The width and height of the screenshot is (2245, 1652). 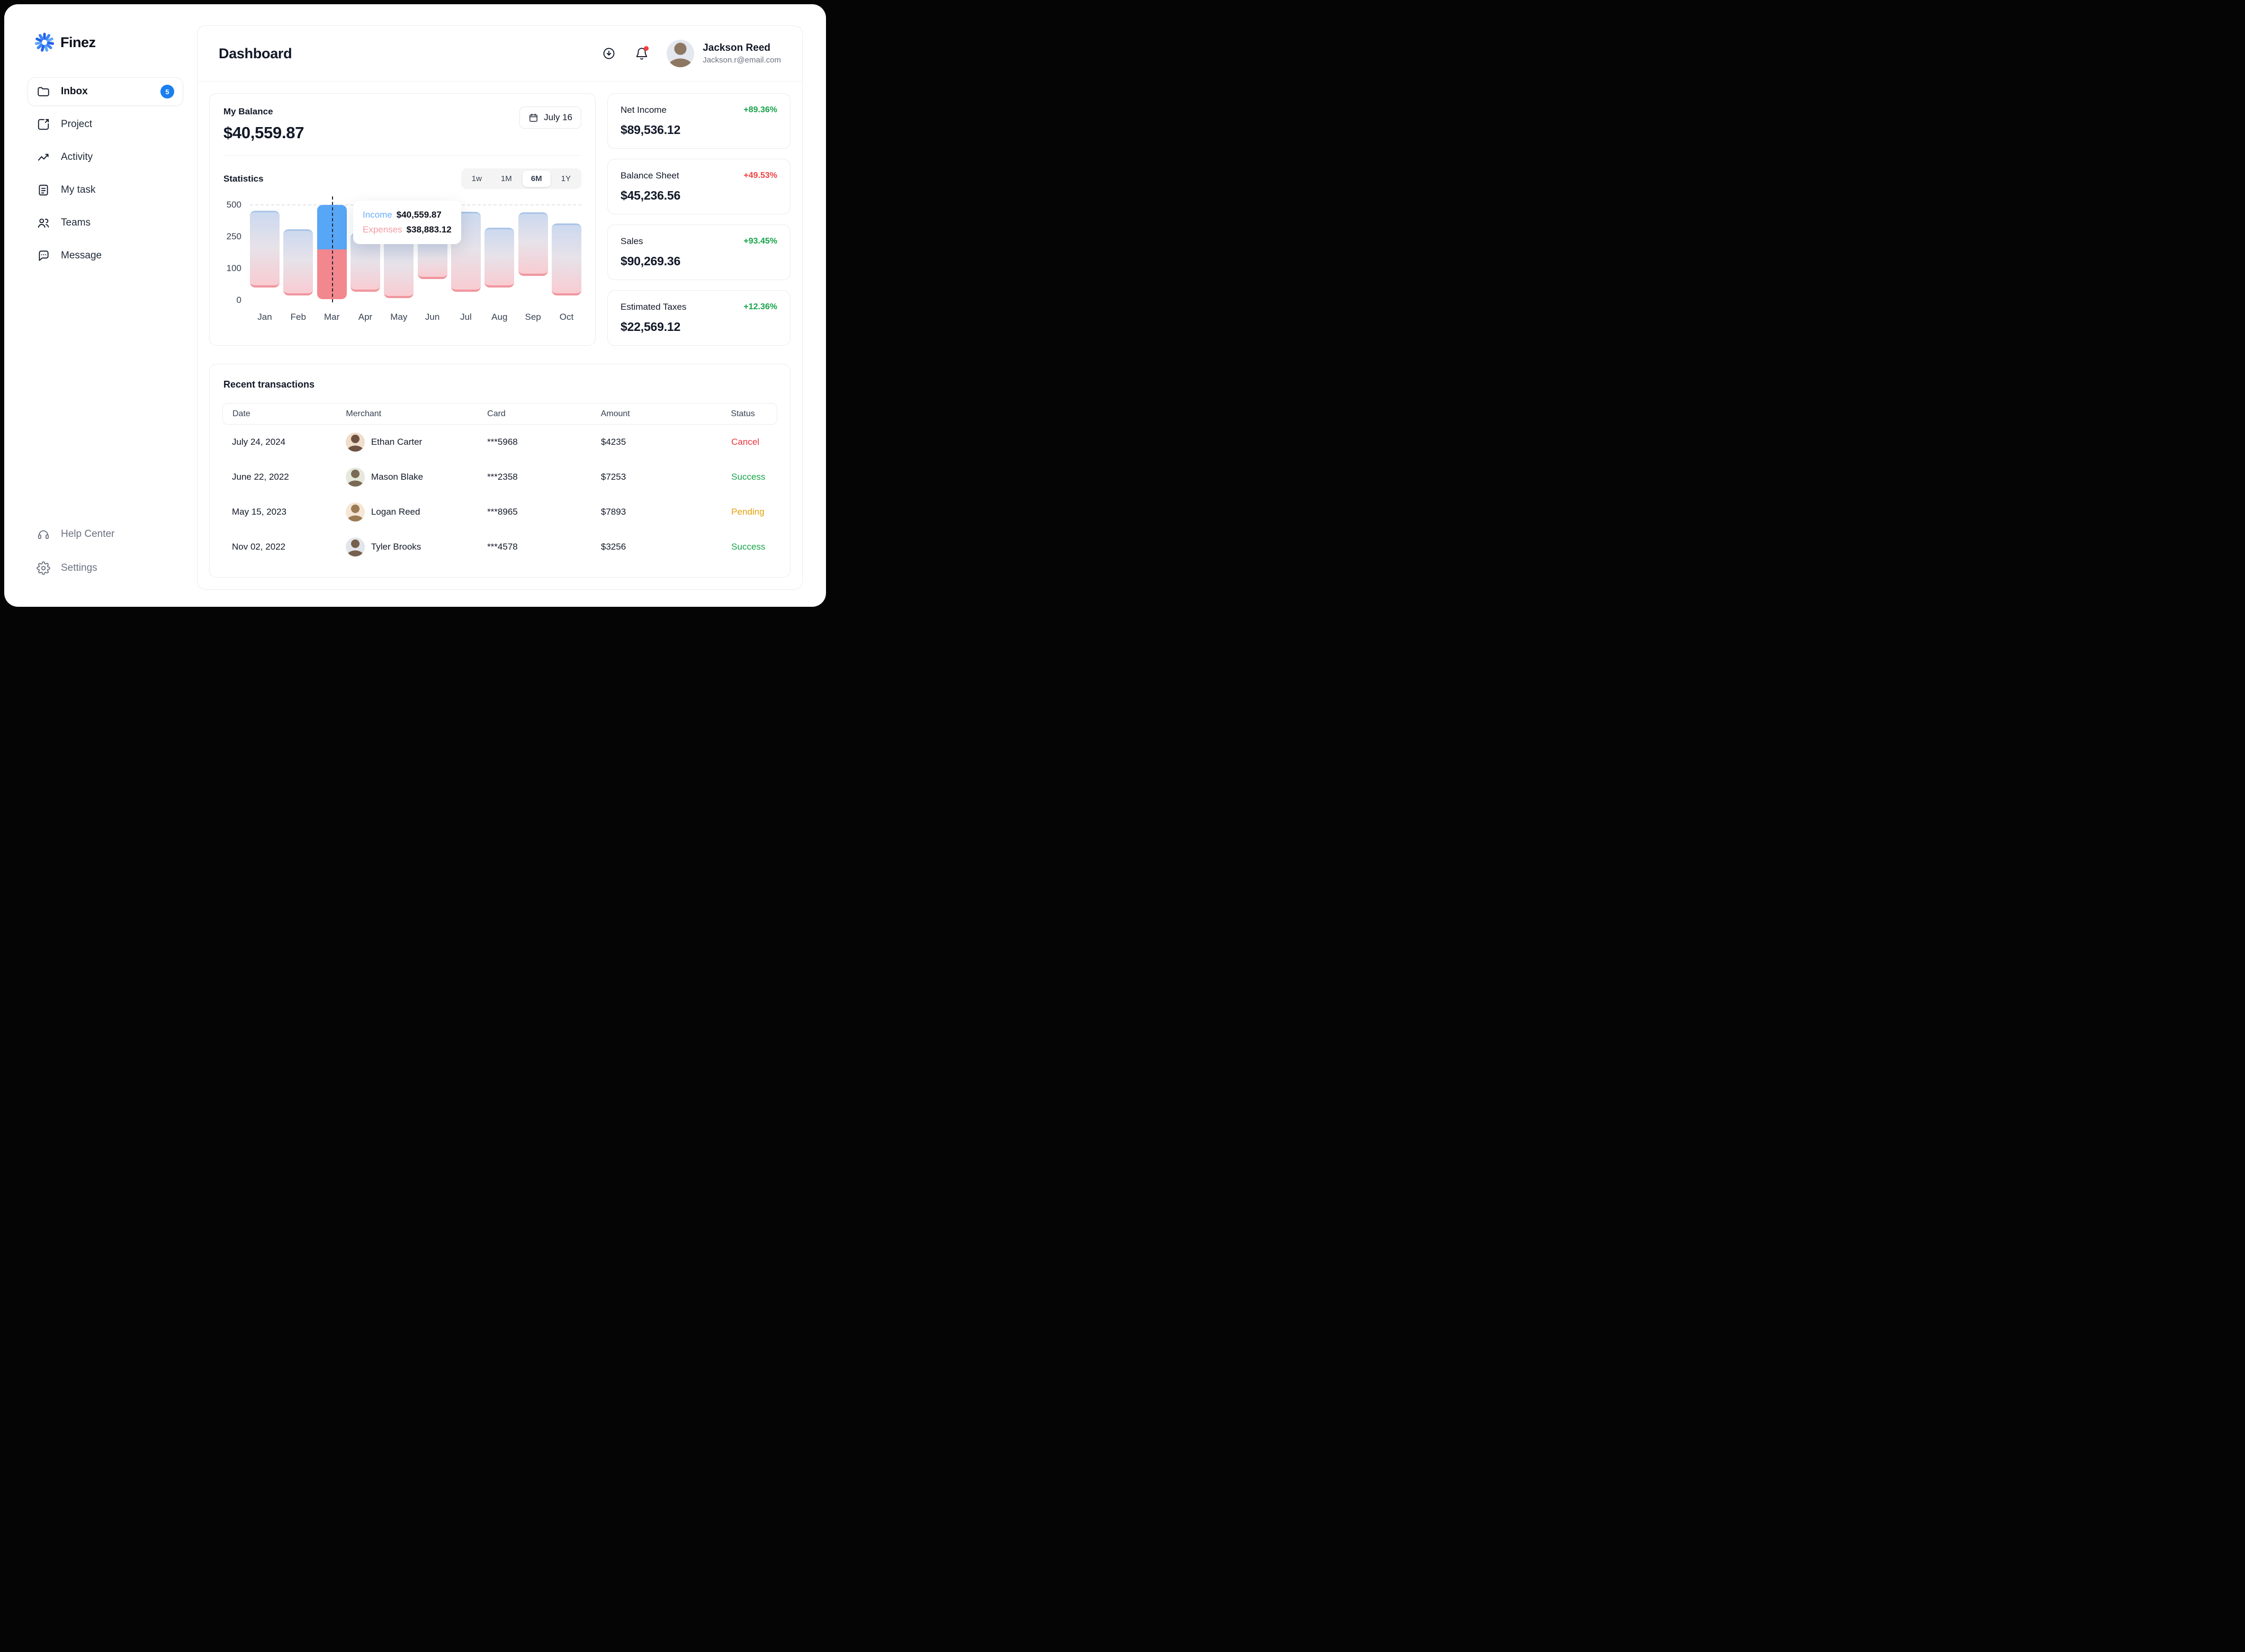 What do you see at coordinates (745, 442) in the screenshot?
I see `transaction-status: Cancel` at bounding box center [745, 442].